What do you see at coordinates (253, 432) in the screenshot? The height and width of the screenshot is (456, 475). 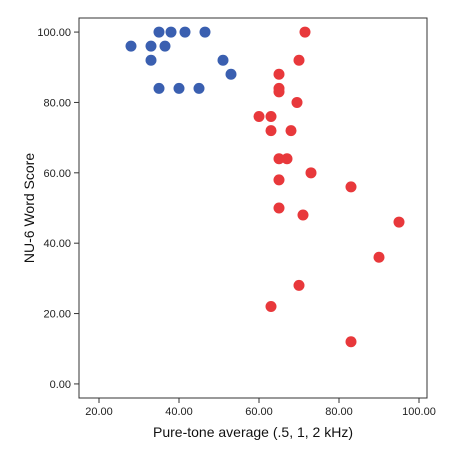 I see `x-axis-title: Pure-tone average (.5, 1, 2 kHz)` at bounding box center [253, 432].